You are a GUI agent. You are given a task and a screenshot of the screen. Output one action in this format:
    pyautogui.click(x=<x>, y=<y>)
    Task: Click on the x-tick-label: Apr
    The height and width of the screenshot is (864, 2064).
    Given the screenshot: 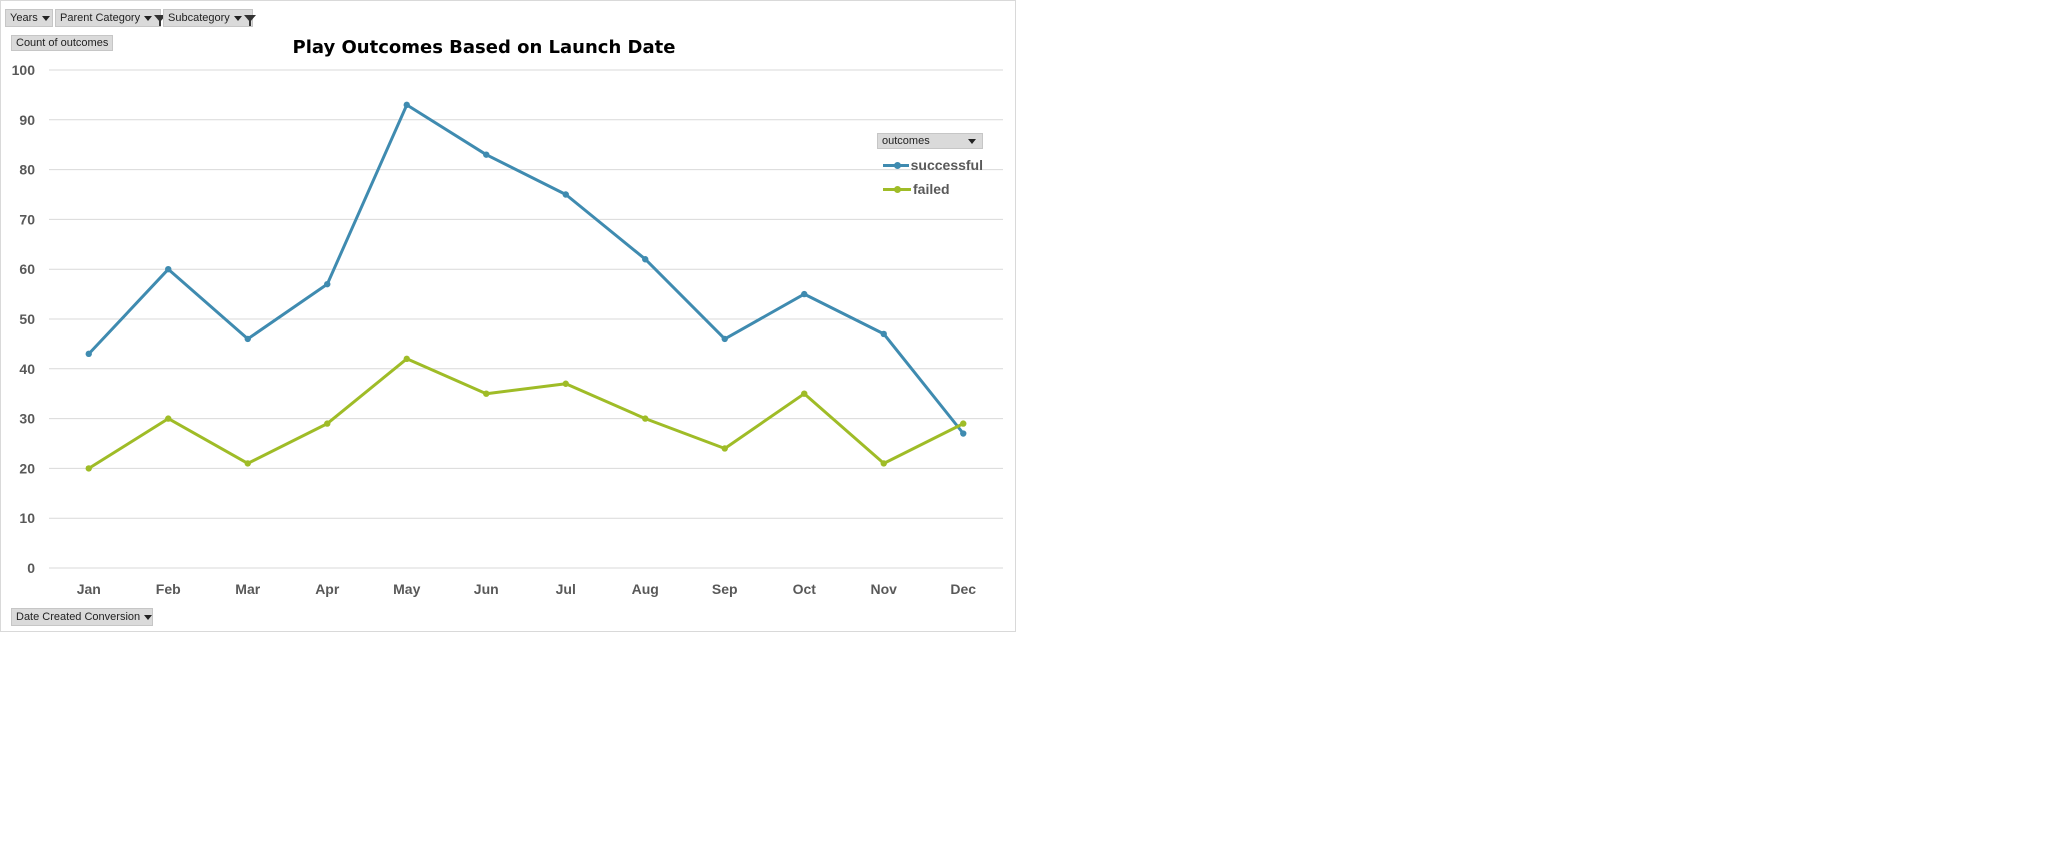 What is the action you would take?
    pyautogui.click(x=327, y=589)
    